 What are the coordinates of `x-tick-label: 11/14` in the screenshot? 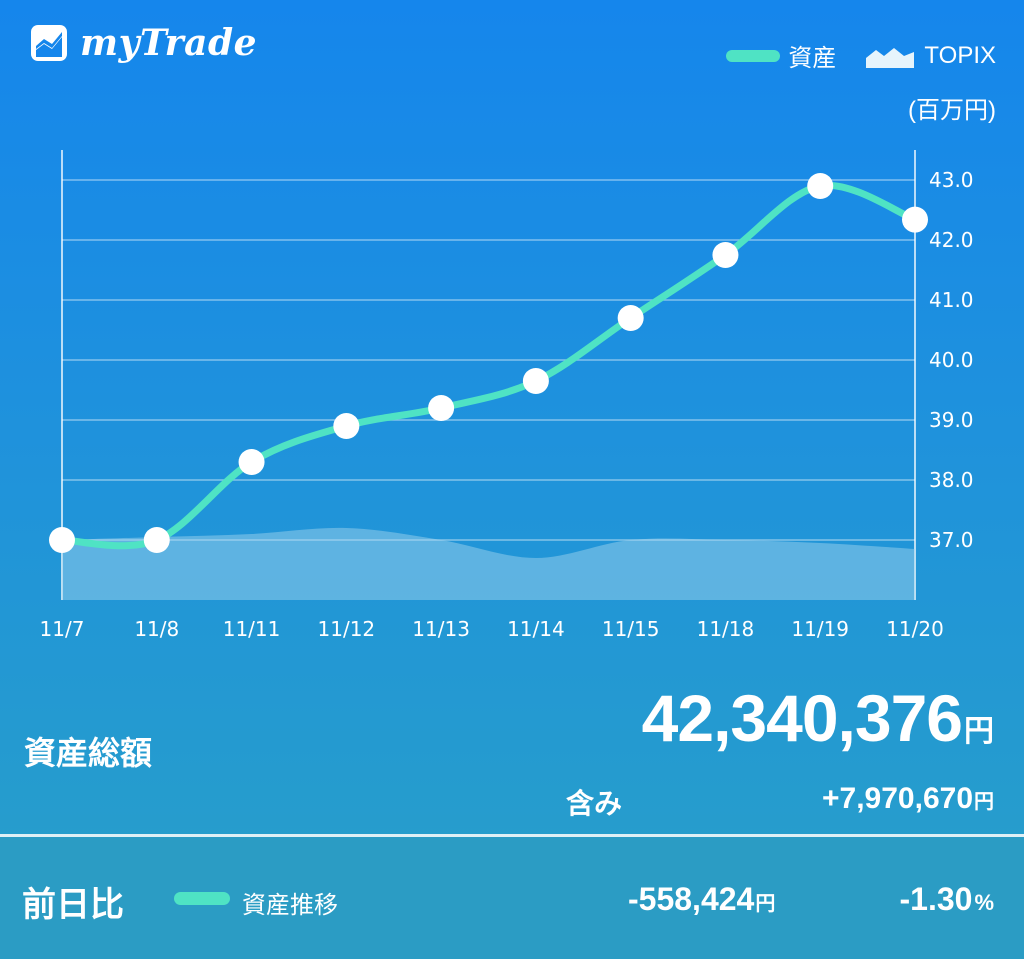 It's located at (536, 629).